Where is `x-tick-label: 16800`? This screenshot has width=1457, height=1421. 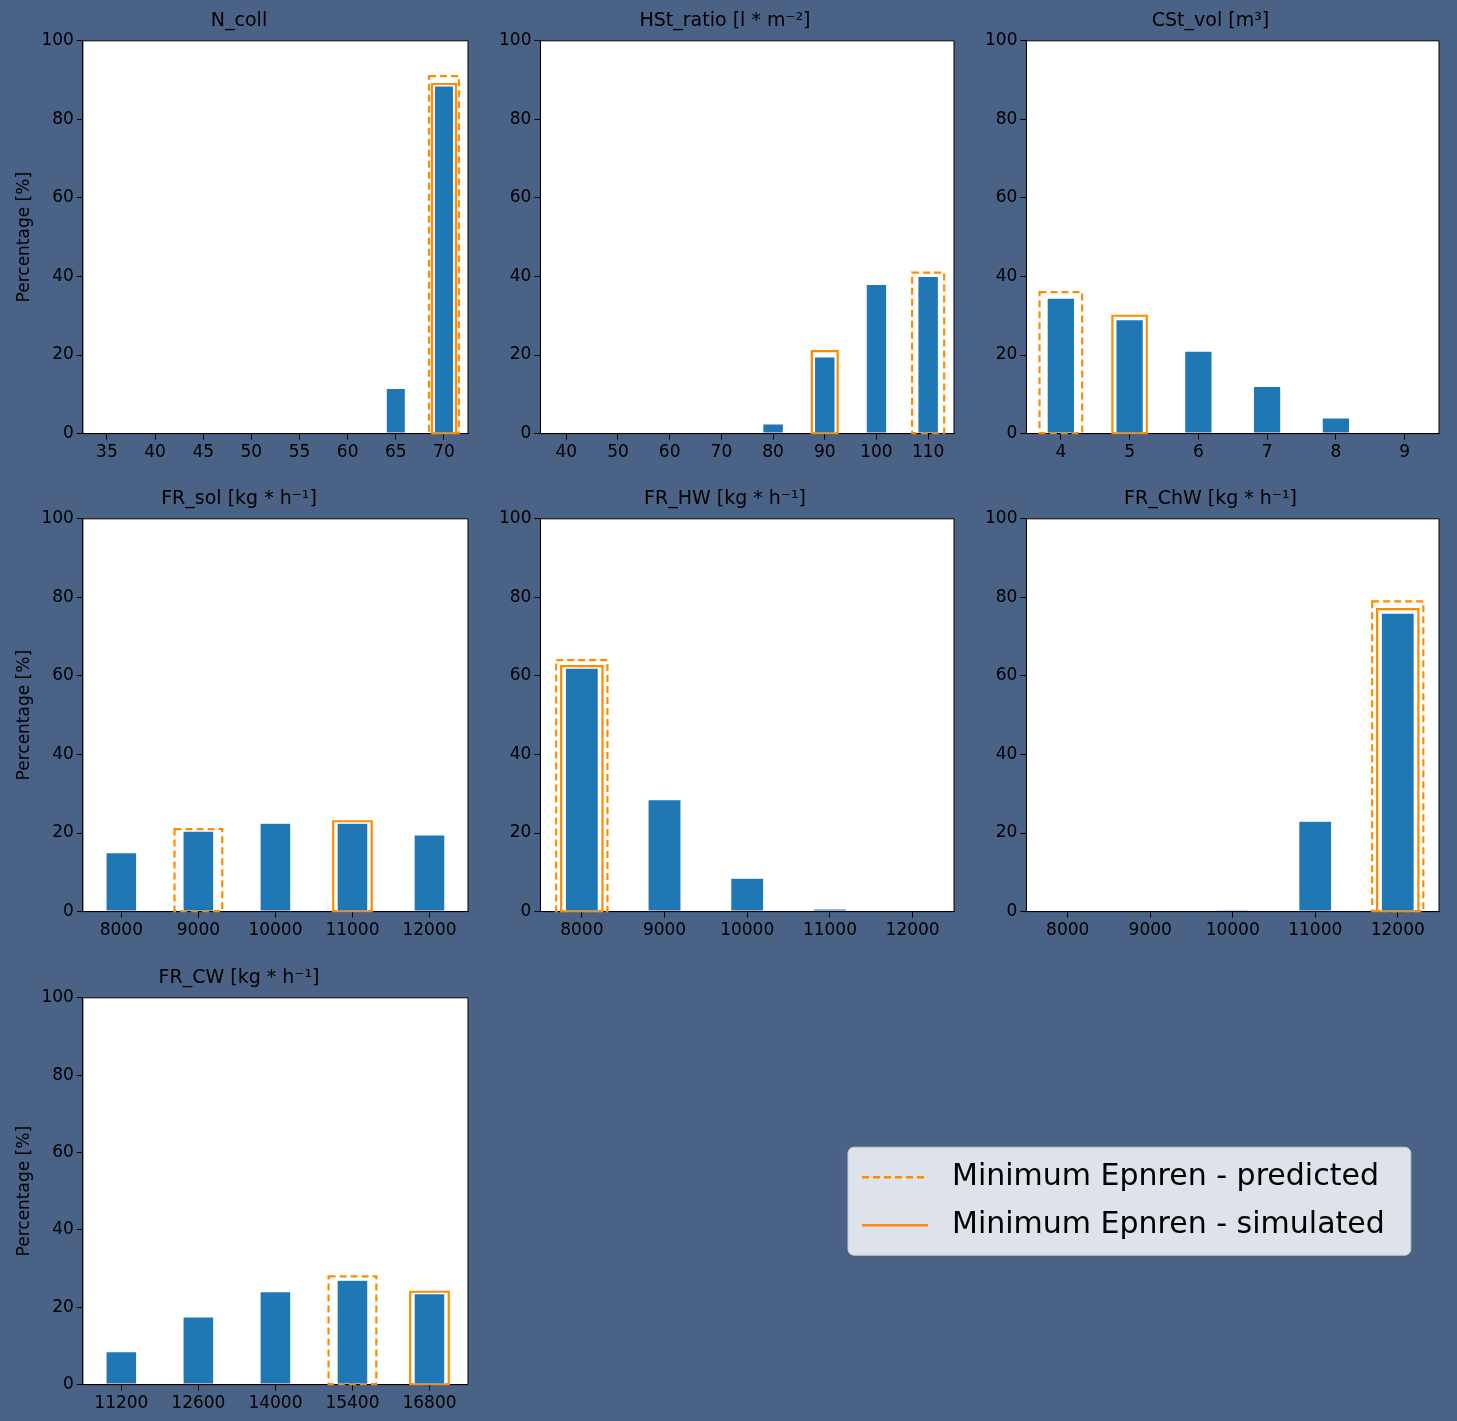 x-tick-label: 16800 is located at coordinates (429, 1402).